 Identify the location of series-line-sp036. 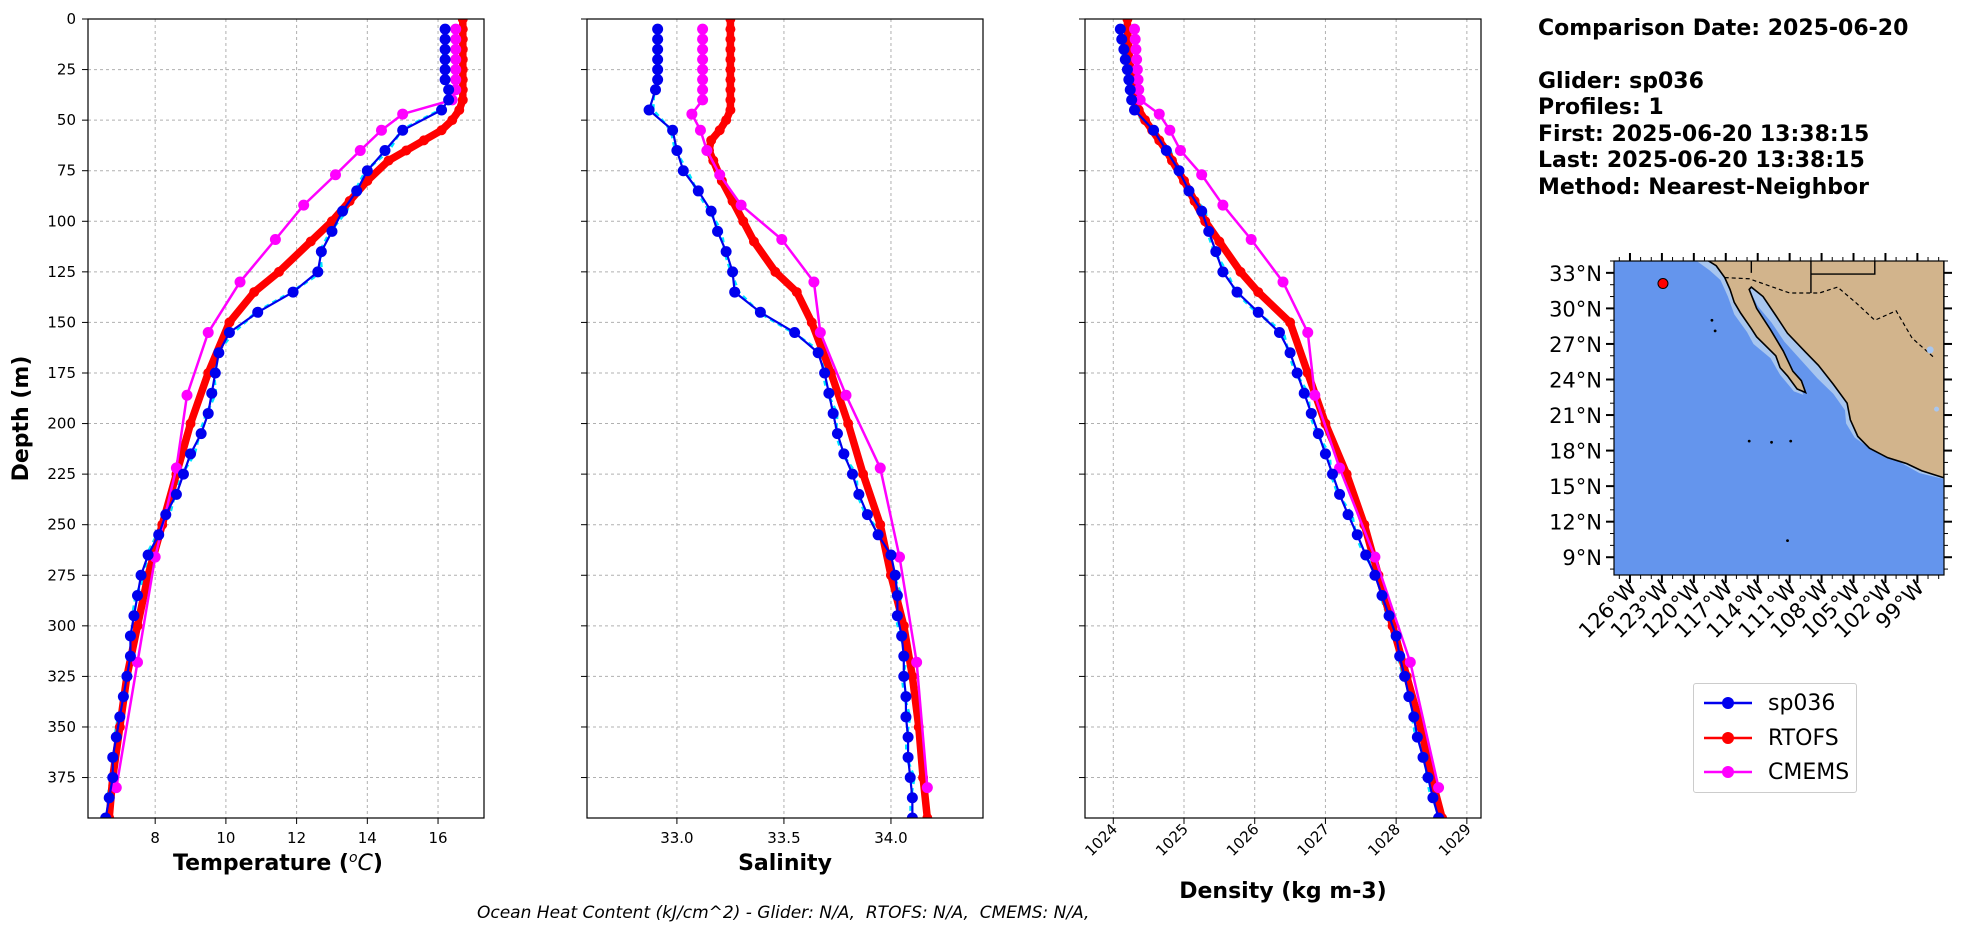
(277, 423).